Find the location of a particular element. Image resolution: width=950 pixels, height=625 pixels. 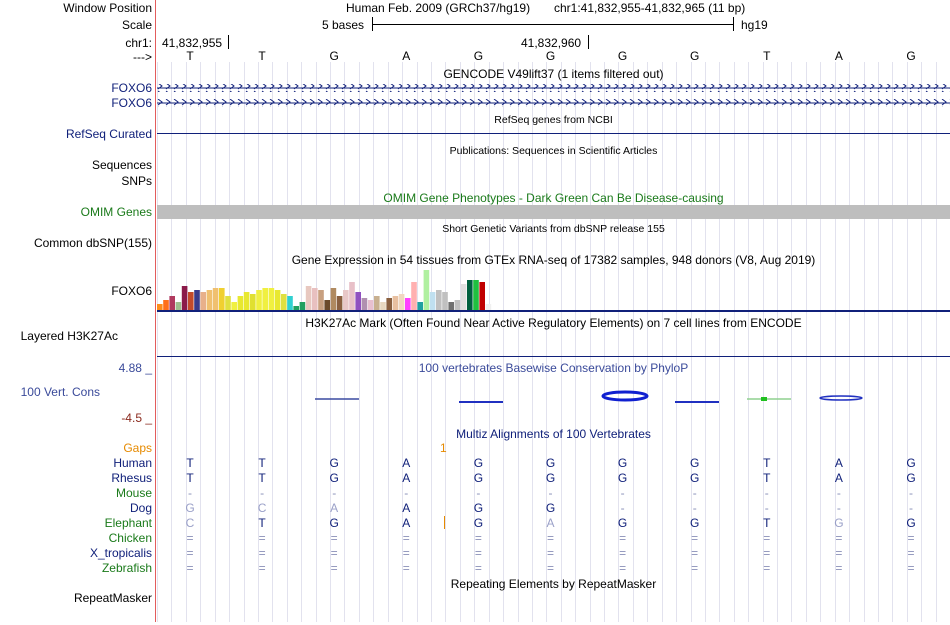

label-refseq-curated: RefSeq Curated is located at coordinates (108, 134).